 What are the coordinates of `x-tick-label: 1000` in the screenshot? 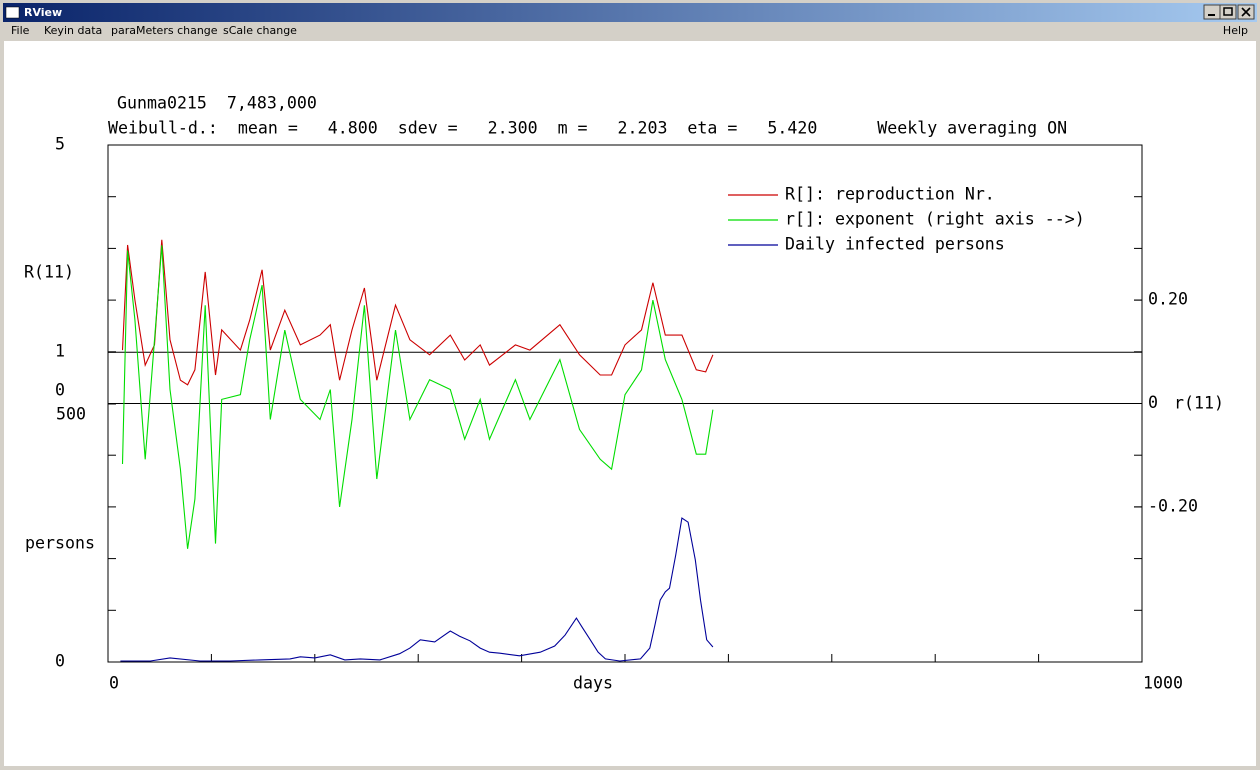 It's located at (1163, 683).